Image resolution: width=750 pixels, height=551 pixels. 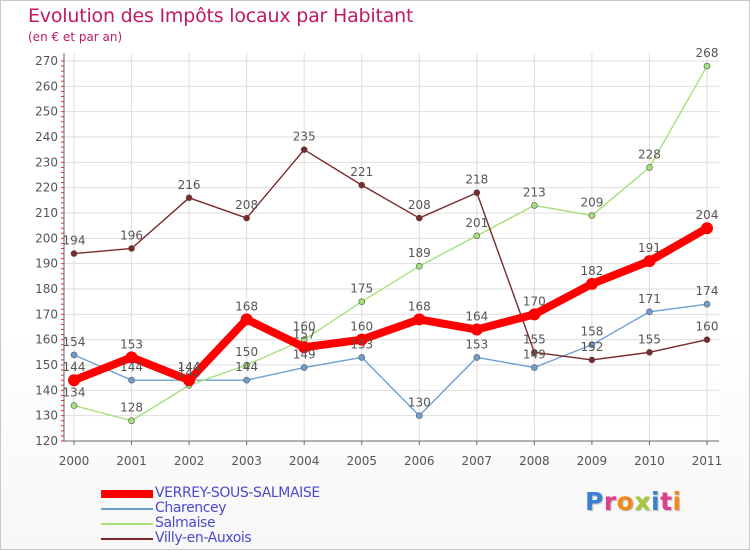 What do you see at coordinates (185, 523) in the screenshot?
I see `legend-label: Salmaise` at bounding box center [185, 523].